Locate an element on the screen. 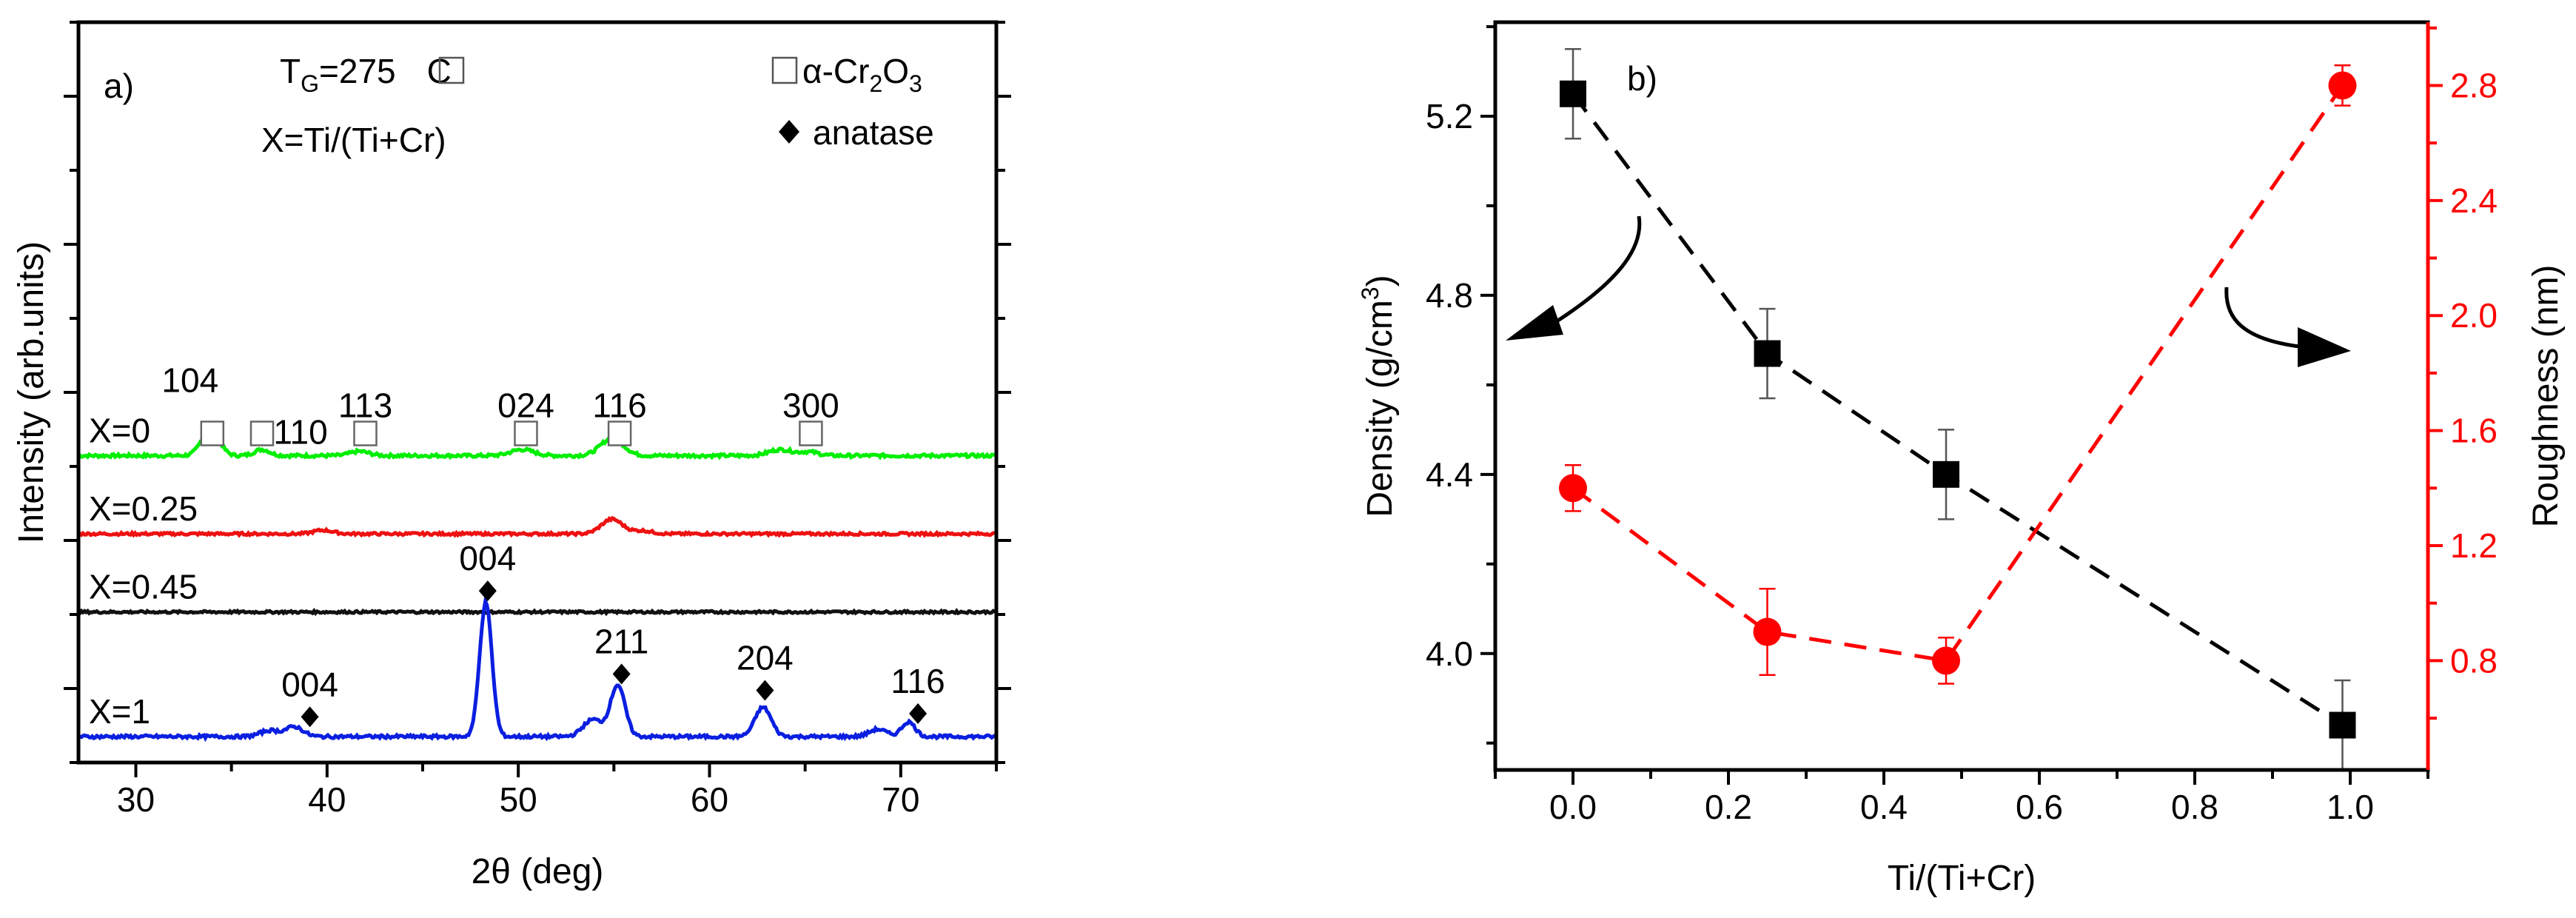 The height and width of the screenshot is (918, 2576). axis-pointer-right-arrowhead is located at coordinates (2324, 347).